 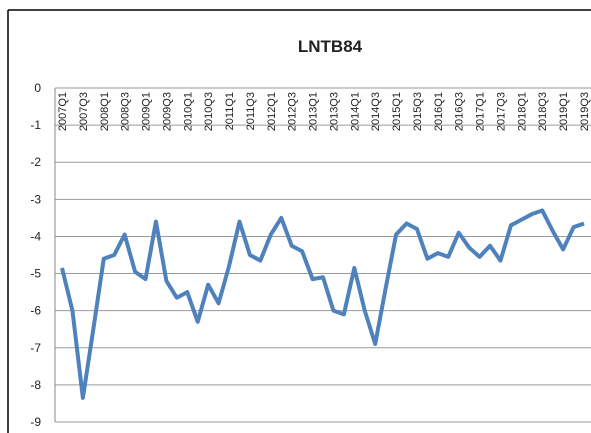 What do you see at coordinates (188, 111) in the screenshot?
I see `x-tick-label: 2010Q1` at bounding box center [188, 111].